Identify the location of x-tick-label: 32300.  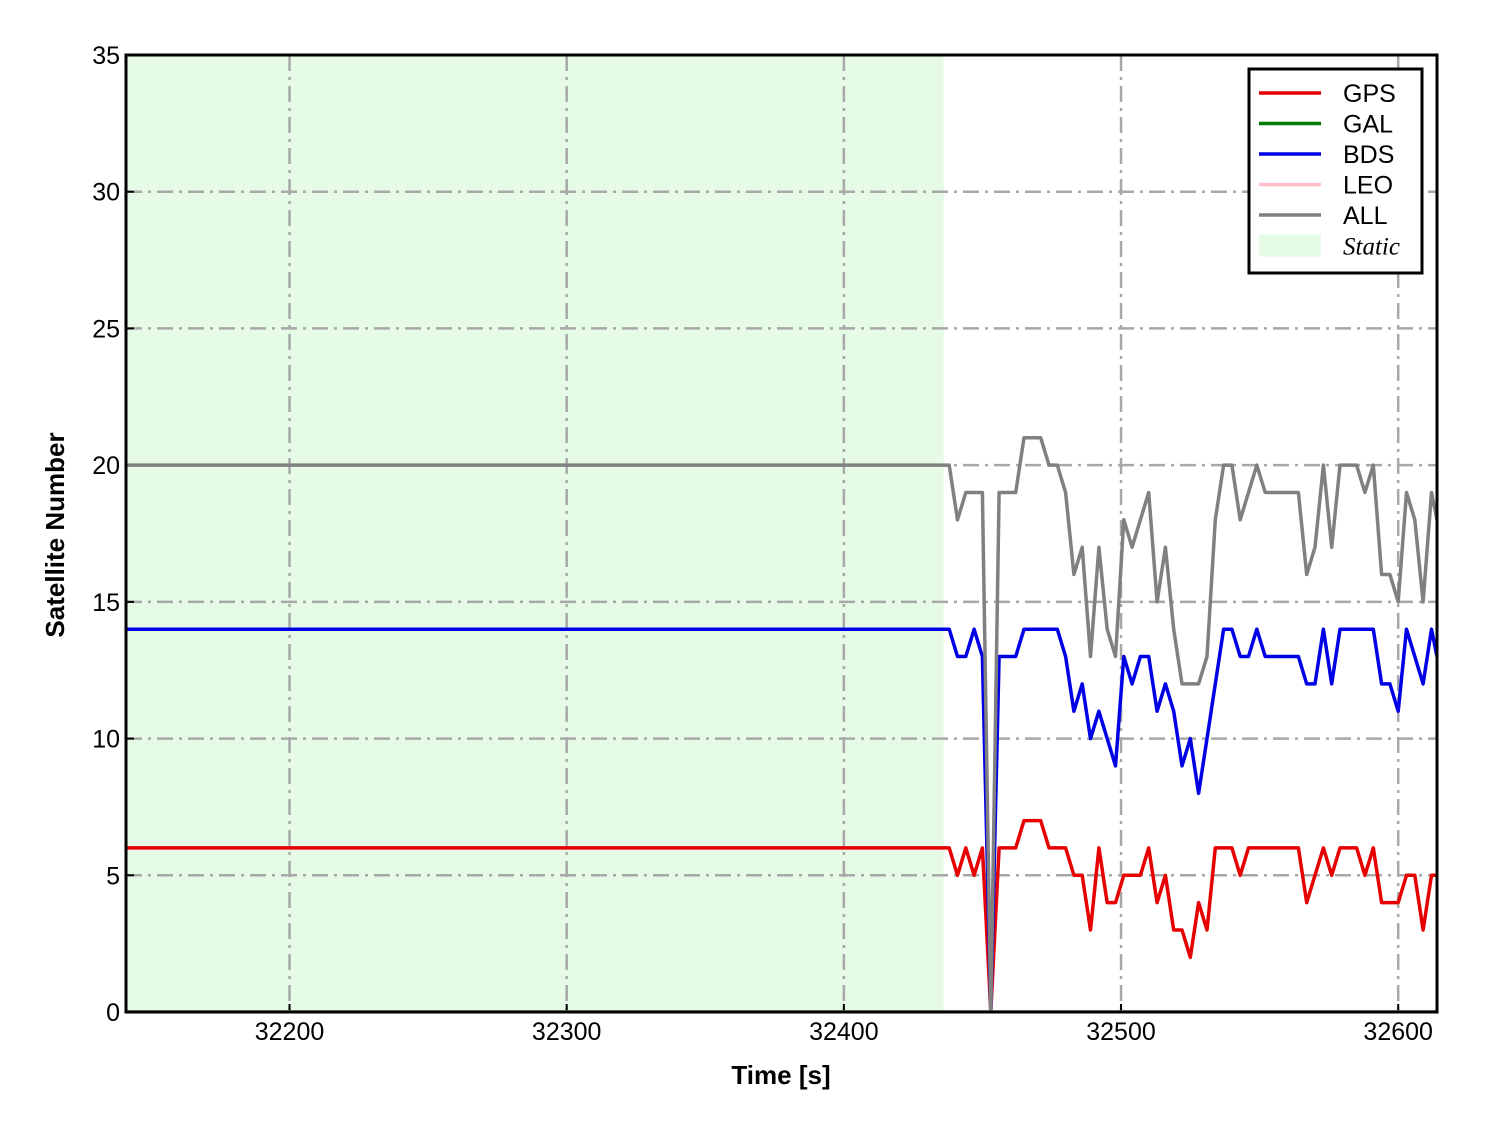
(567, 1032).